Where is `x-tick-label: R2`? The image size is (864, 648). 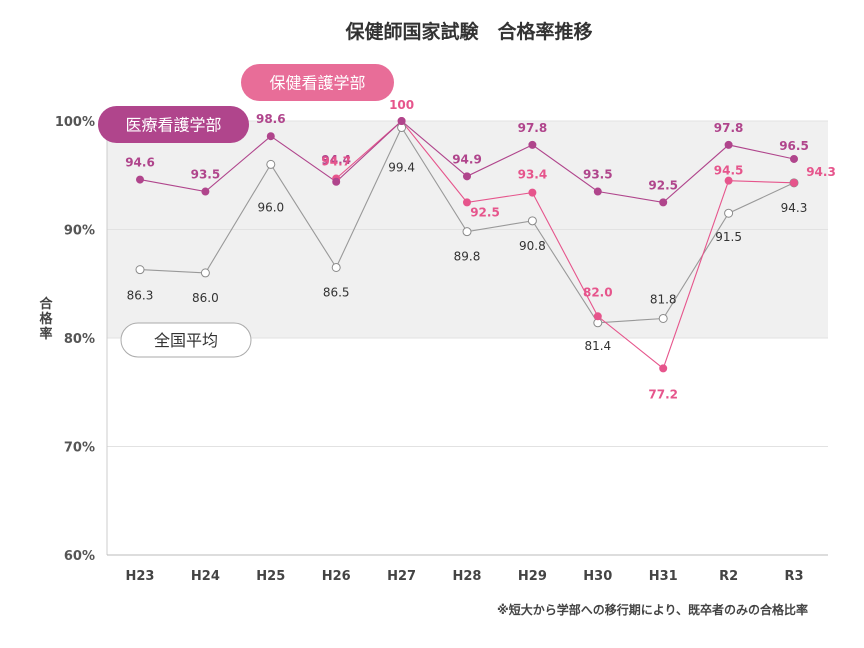
x-tick-label: R2 is located at coordinates (728, 576).